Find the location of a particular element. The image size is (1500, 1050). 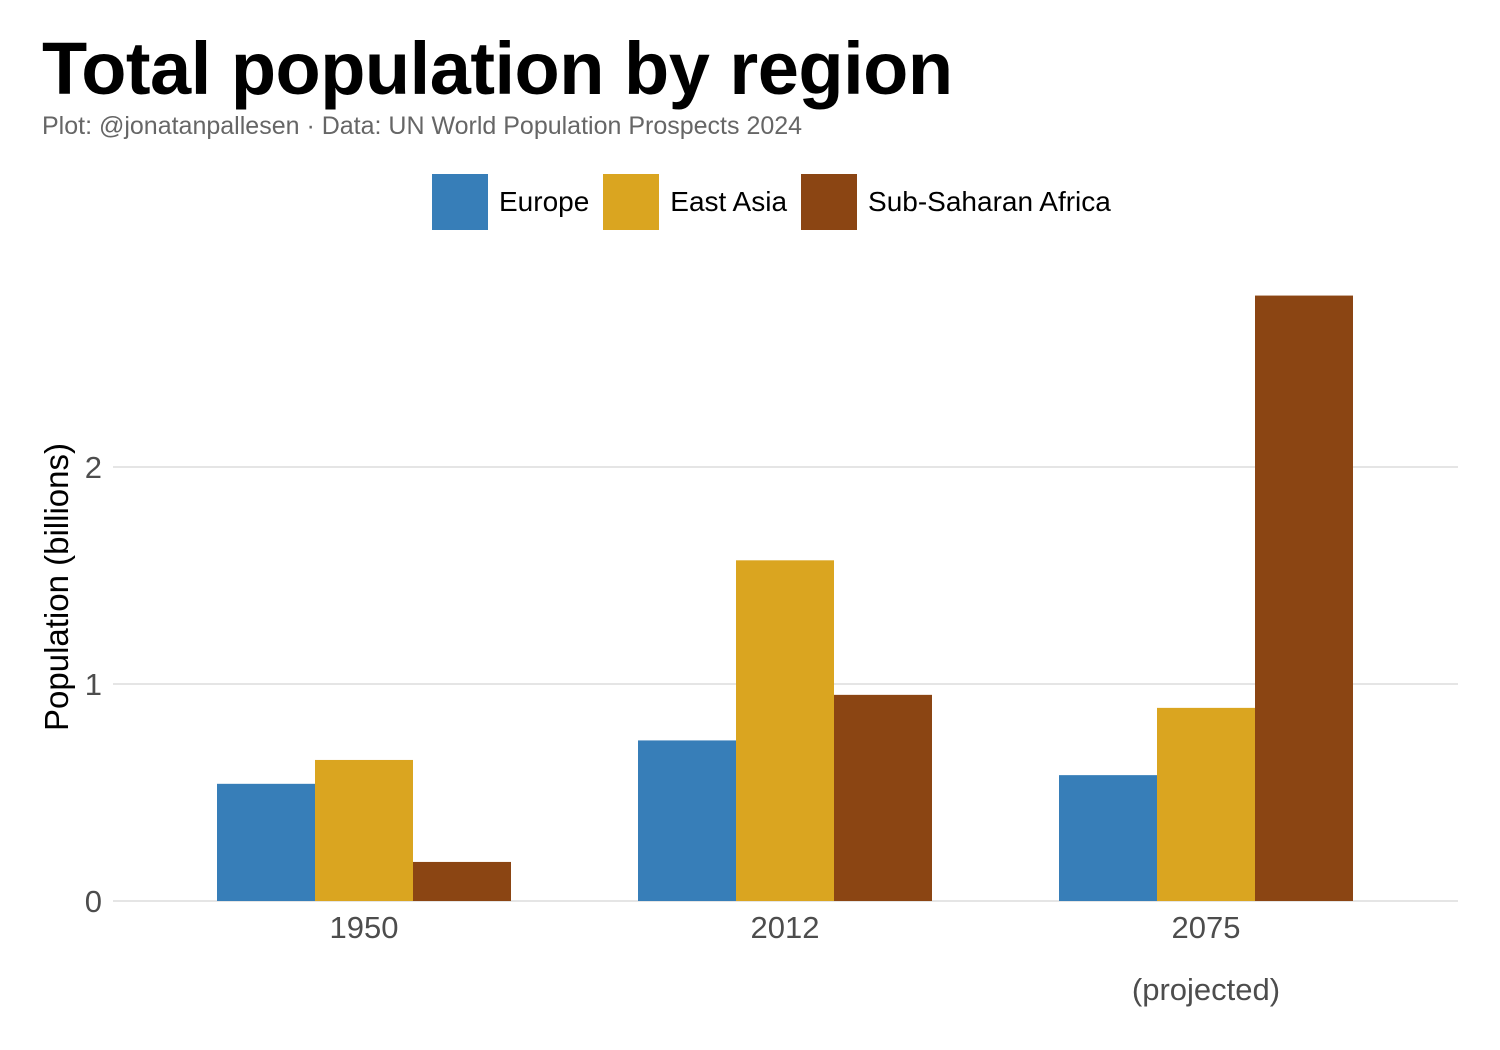

bar-east-asia-2012 is located at coordinates (785, 730).